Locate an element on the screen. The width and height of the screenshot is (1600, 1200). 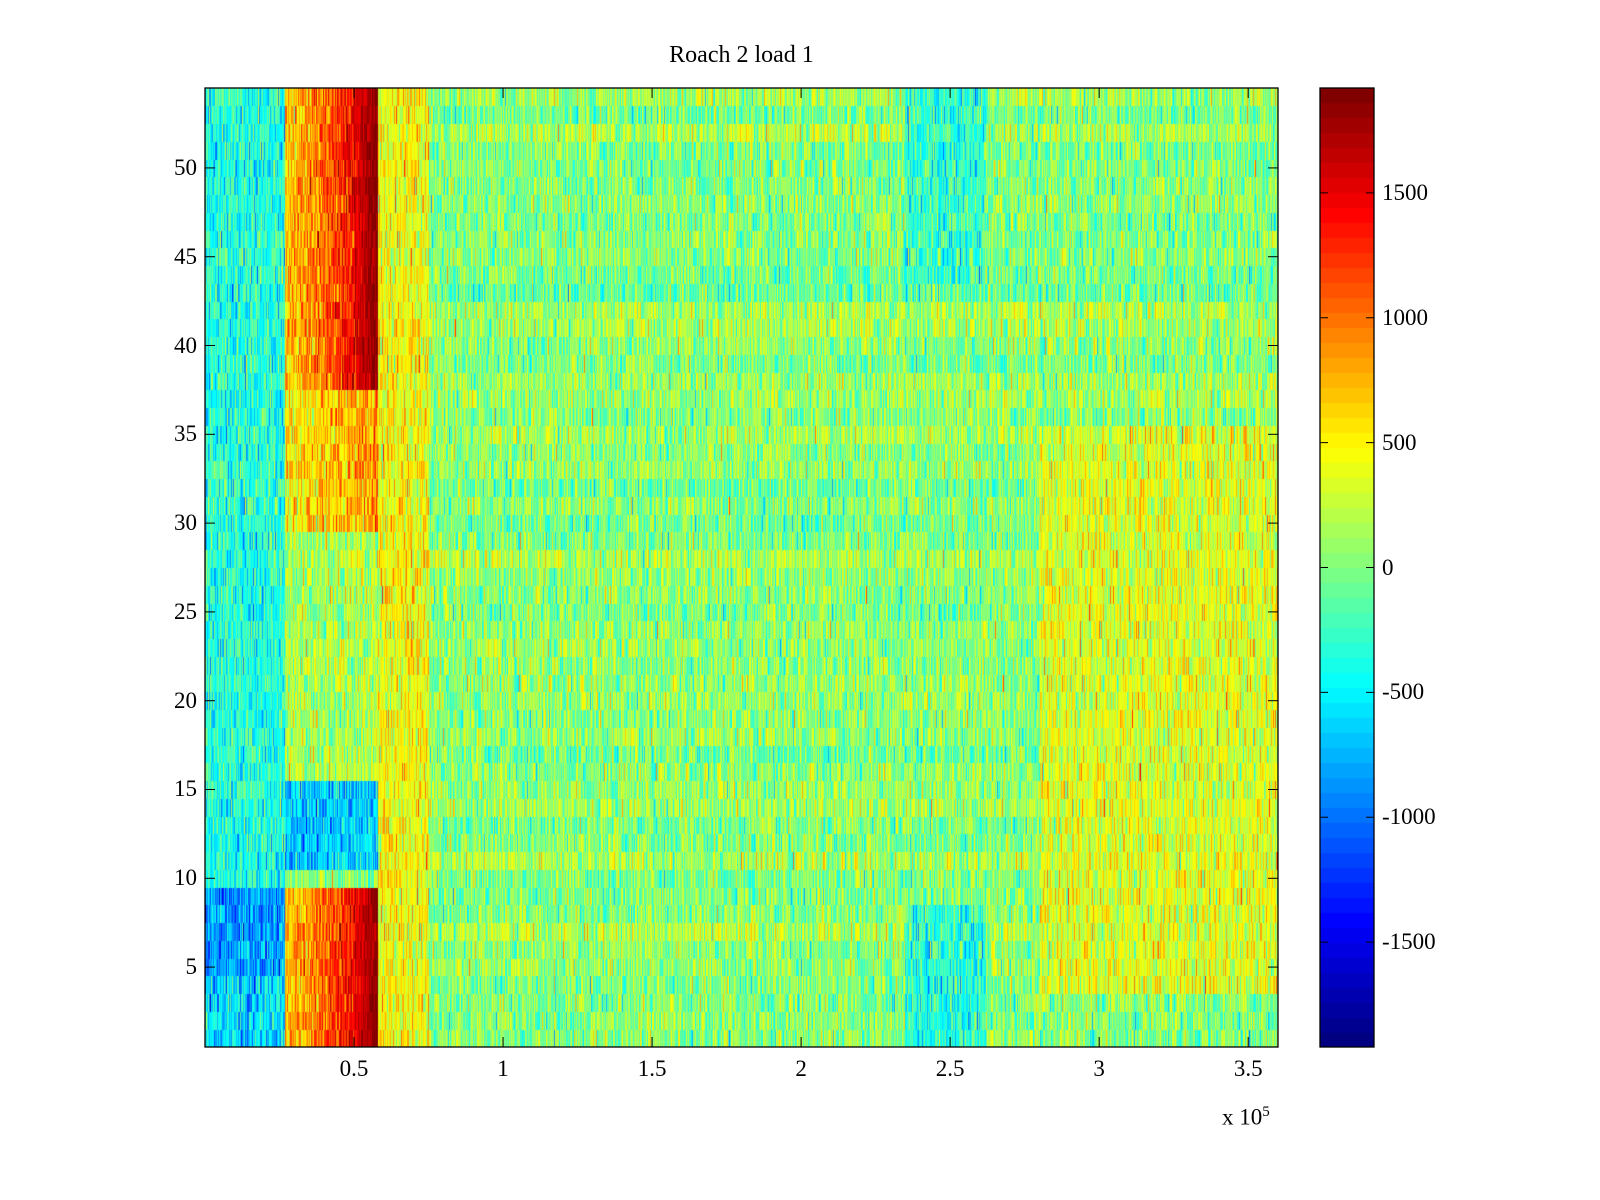
x-tick-label: 1.5 is located at coordinates (652, 1068).